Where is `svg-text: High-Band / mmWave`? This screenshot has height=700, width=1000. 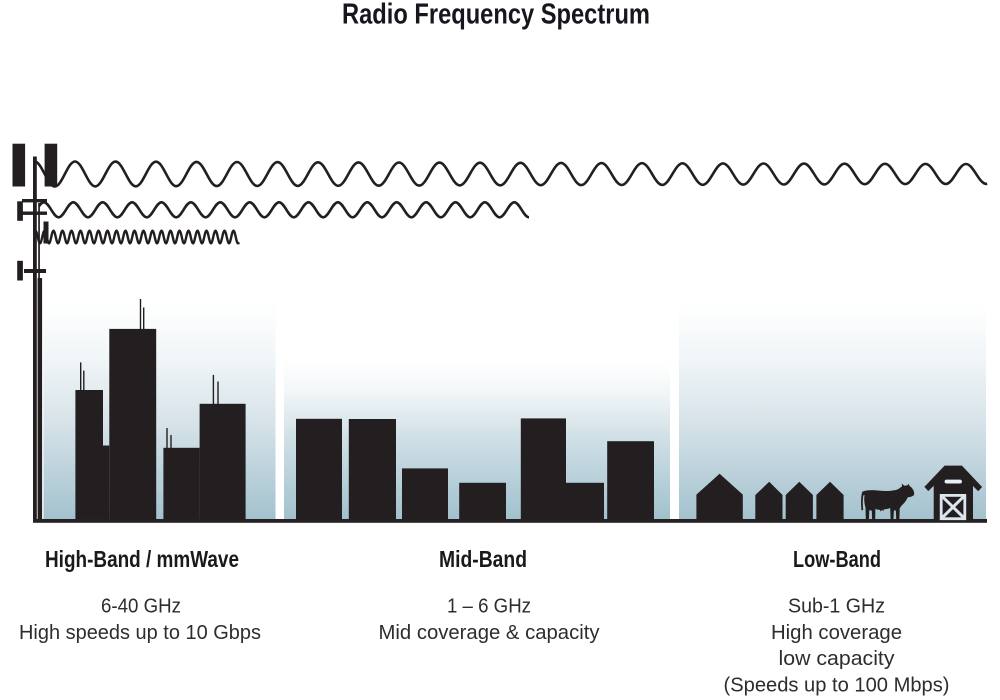 svg-text: High-Band / mmWave is located at coordinates (142, 559).